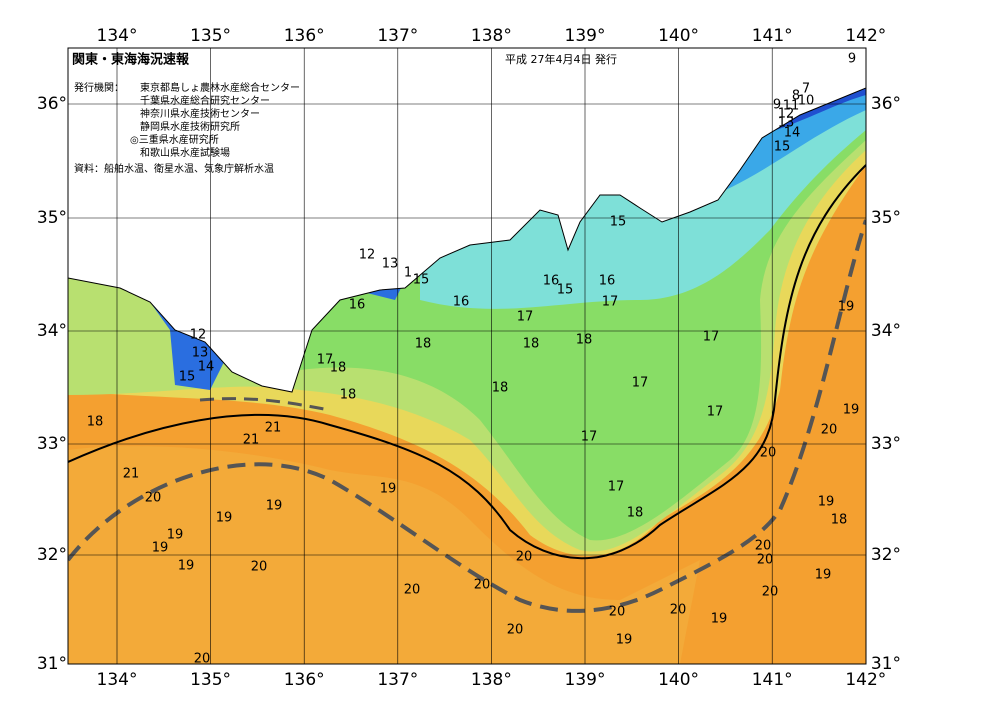 Image resolution: width=1002 pixels, height=709 pixels. Describe the element at coordinates (585, 680) in the screenshot. I see `lon-label-bottom: 139°` at that location.